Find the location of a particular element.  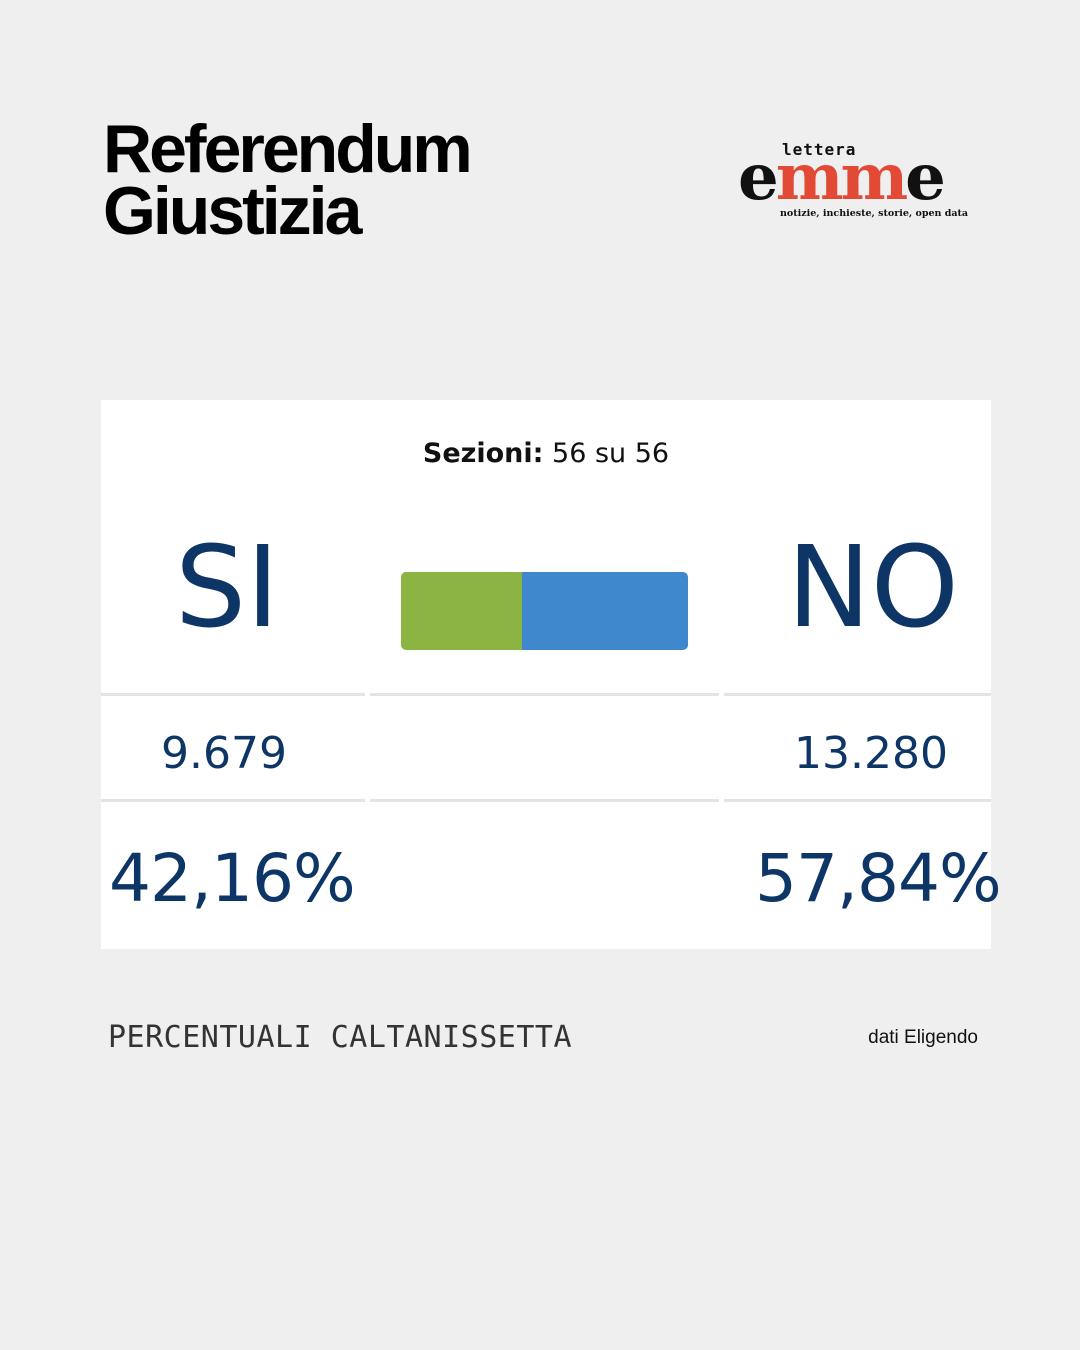

logo-small-text: lettera is located at coordinates (819, 149).